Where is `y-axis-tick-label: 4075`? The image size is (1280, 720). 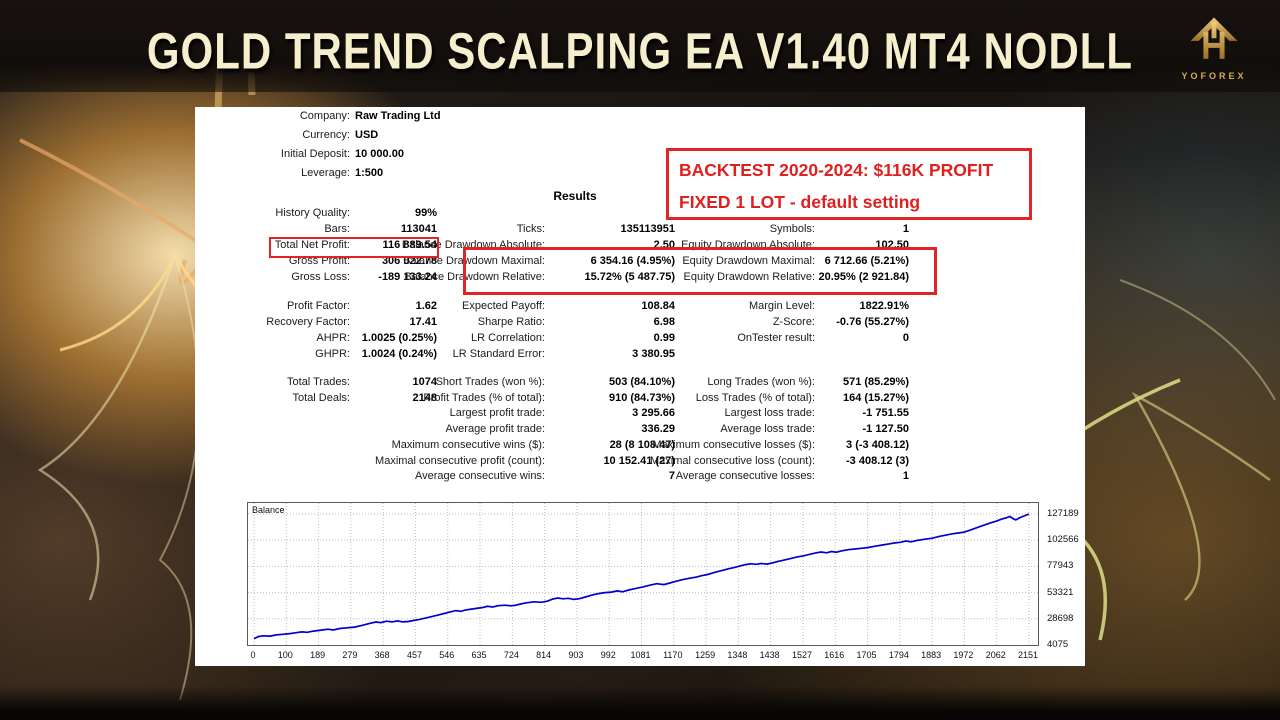 y-axis-tick-label: 4075 is located at coordinates (1058, 644).